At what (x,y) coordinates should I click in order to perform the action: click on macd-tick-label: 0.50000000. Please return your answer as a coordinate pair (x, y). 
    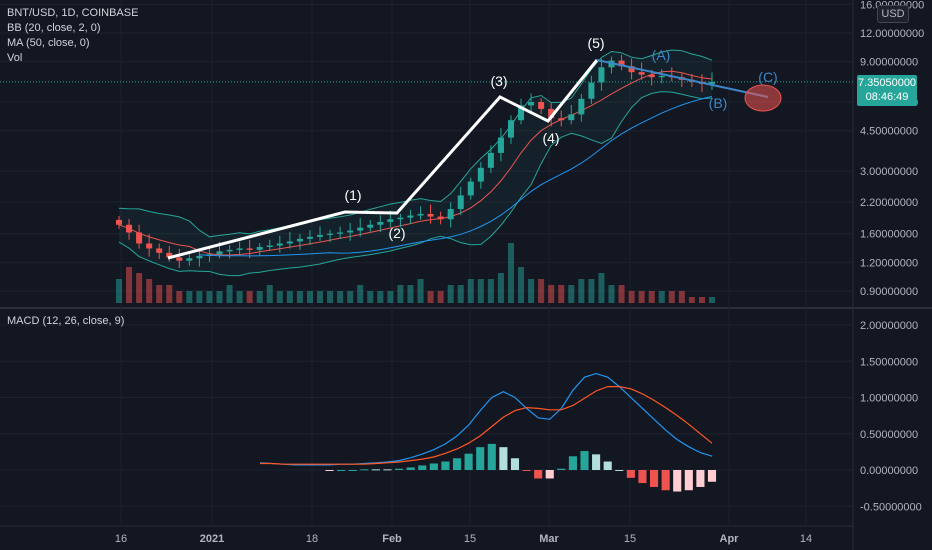
    Looking at the image, I should click on (889, 435).